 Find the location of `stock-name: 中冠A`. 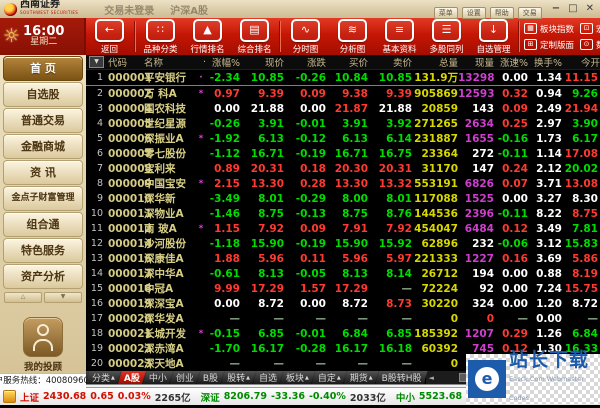

stock-name: 中冠A is located at coordinates (159, 289).